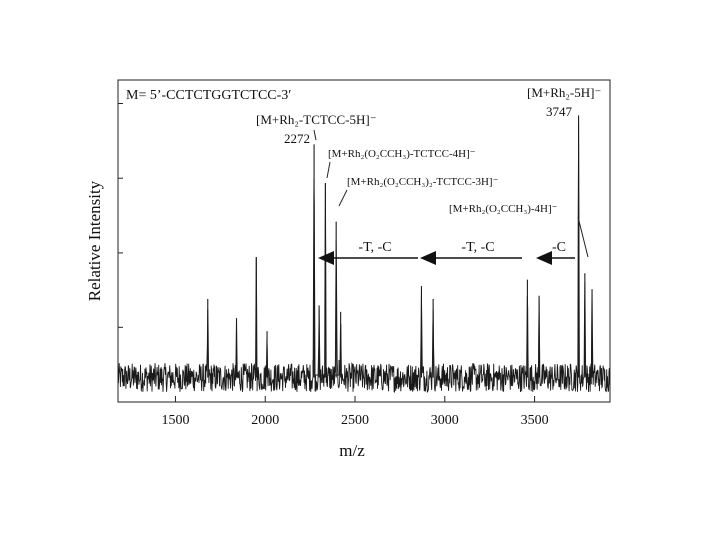  Describe the element at coordinates (583, 237) in the screenshot. I see `peak-e-leader` at that location.